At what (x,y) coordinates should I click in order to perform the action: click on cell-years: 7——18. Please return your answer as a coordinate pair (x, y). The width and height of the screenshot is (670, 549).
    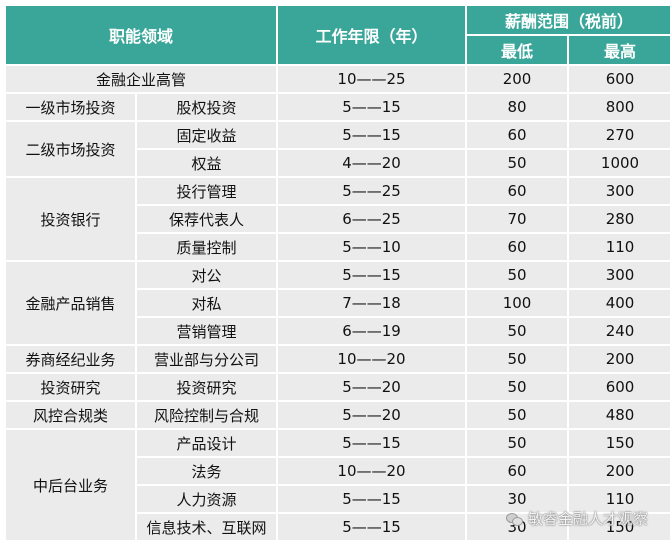
    Looking at the image, I should click on (372, 303).